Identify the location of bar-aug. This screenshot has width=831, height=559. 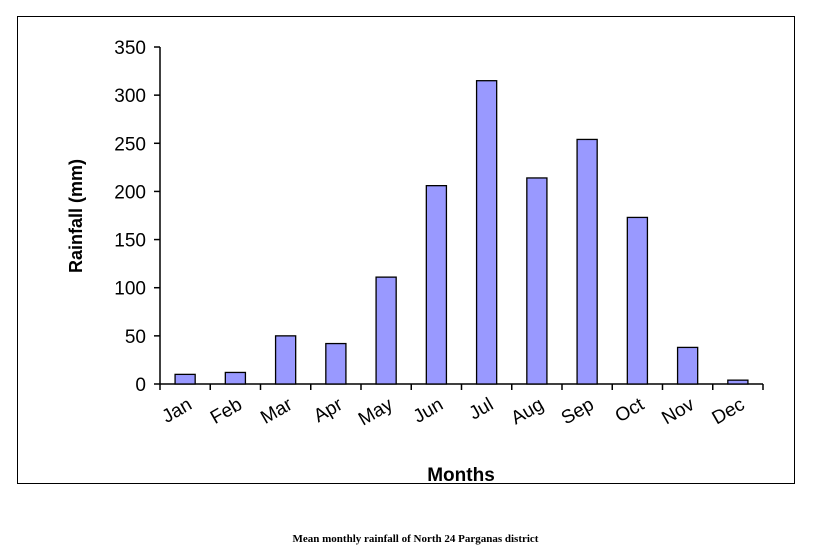
(537, 281).